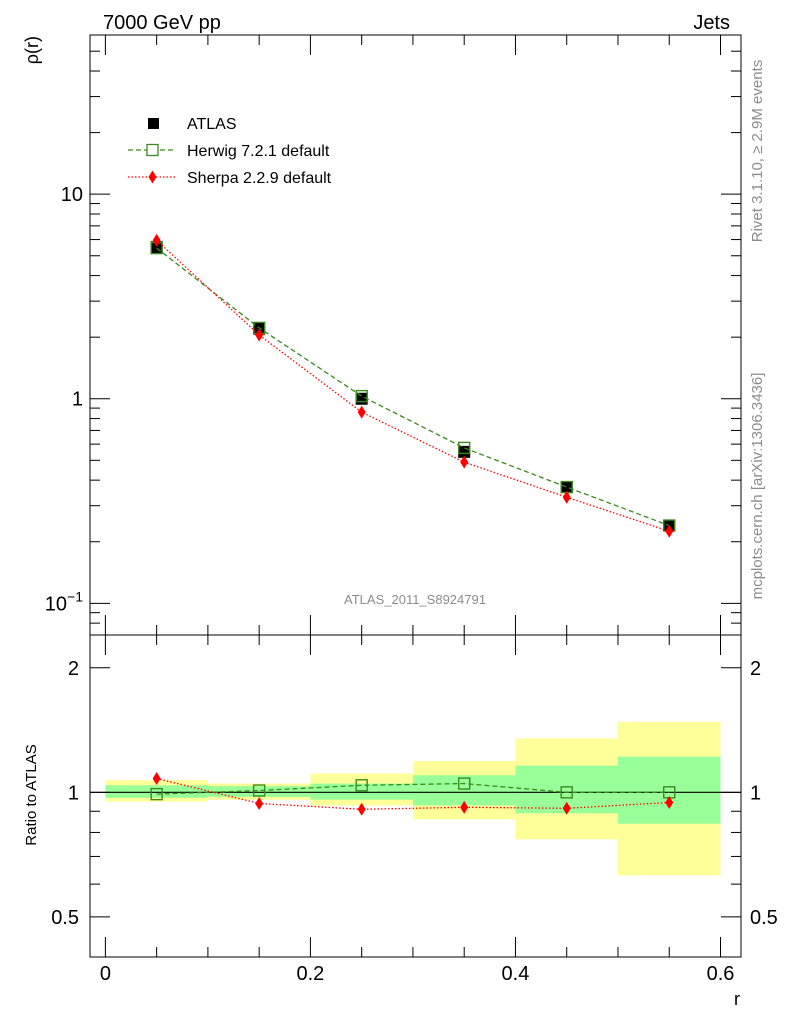 The height and width of the screenshot is (1024, 786). I want to click on x-tick-label: 0, so click(105, 974).